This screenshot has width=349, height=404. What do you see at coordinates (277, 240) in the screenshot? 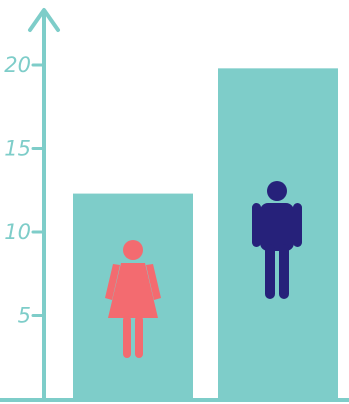
I see `male-icon` at bounding box center [277, 240].